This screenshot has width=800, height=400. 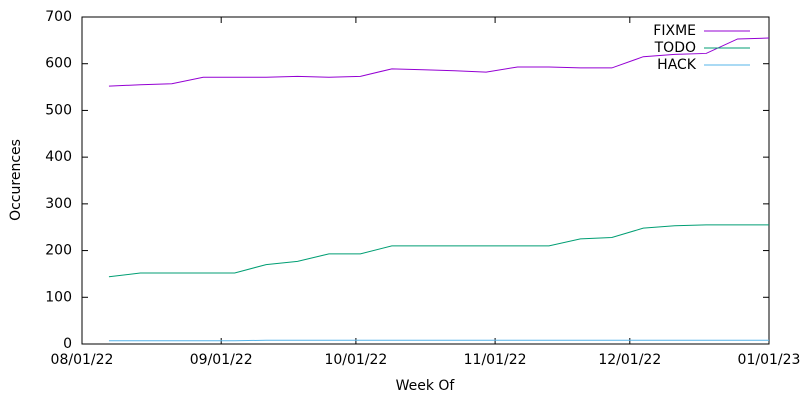 I want to click on legend-label: HACK, so click(x=677, y=65).